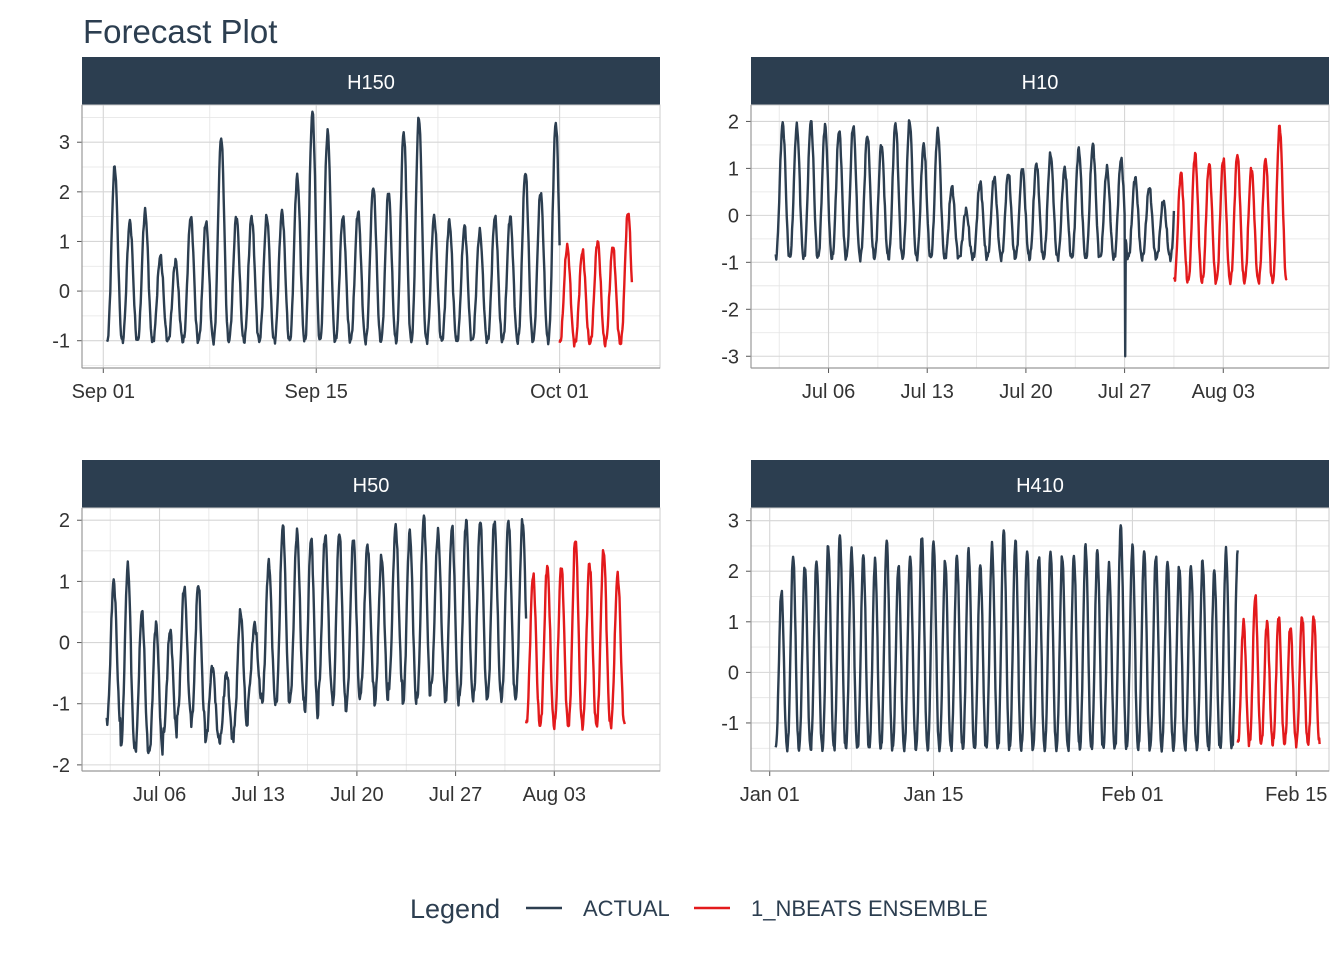  Describe the element at coordinates (559, 392) in the screenshot. I see `x-tick-label: Oct 01` at that location.